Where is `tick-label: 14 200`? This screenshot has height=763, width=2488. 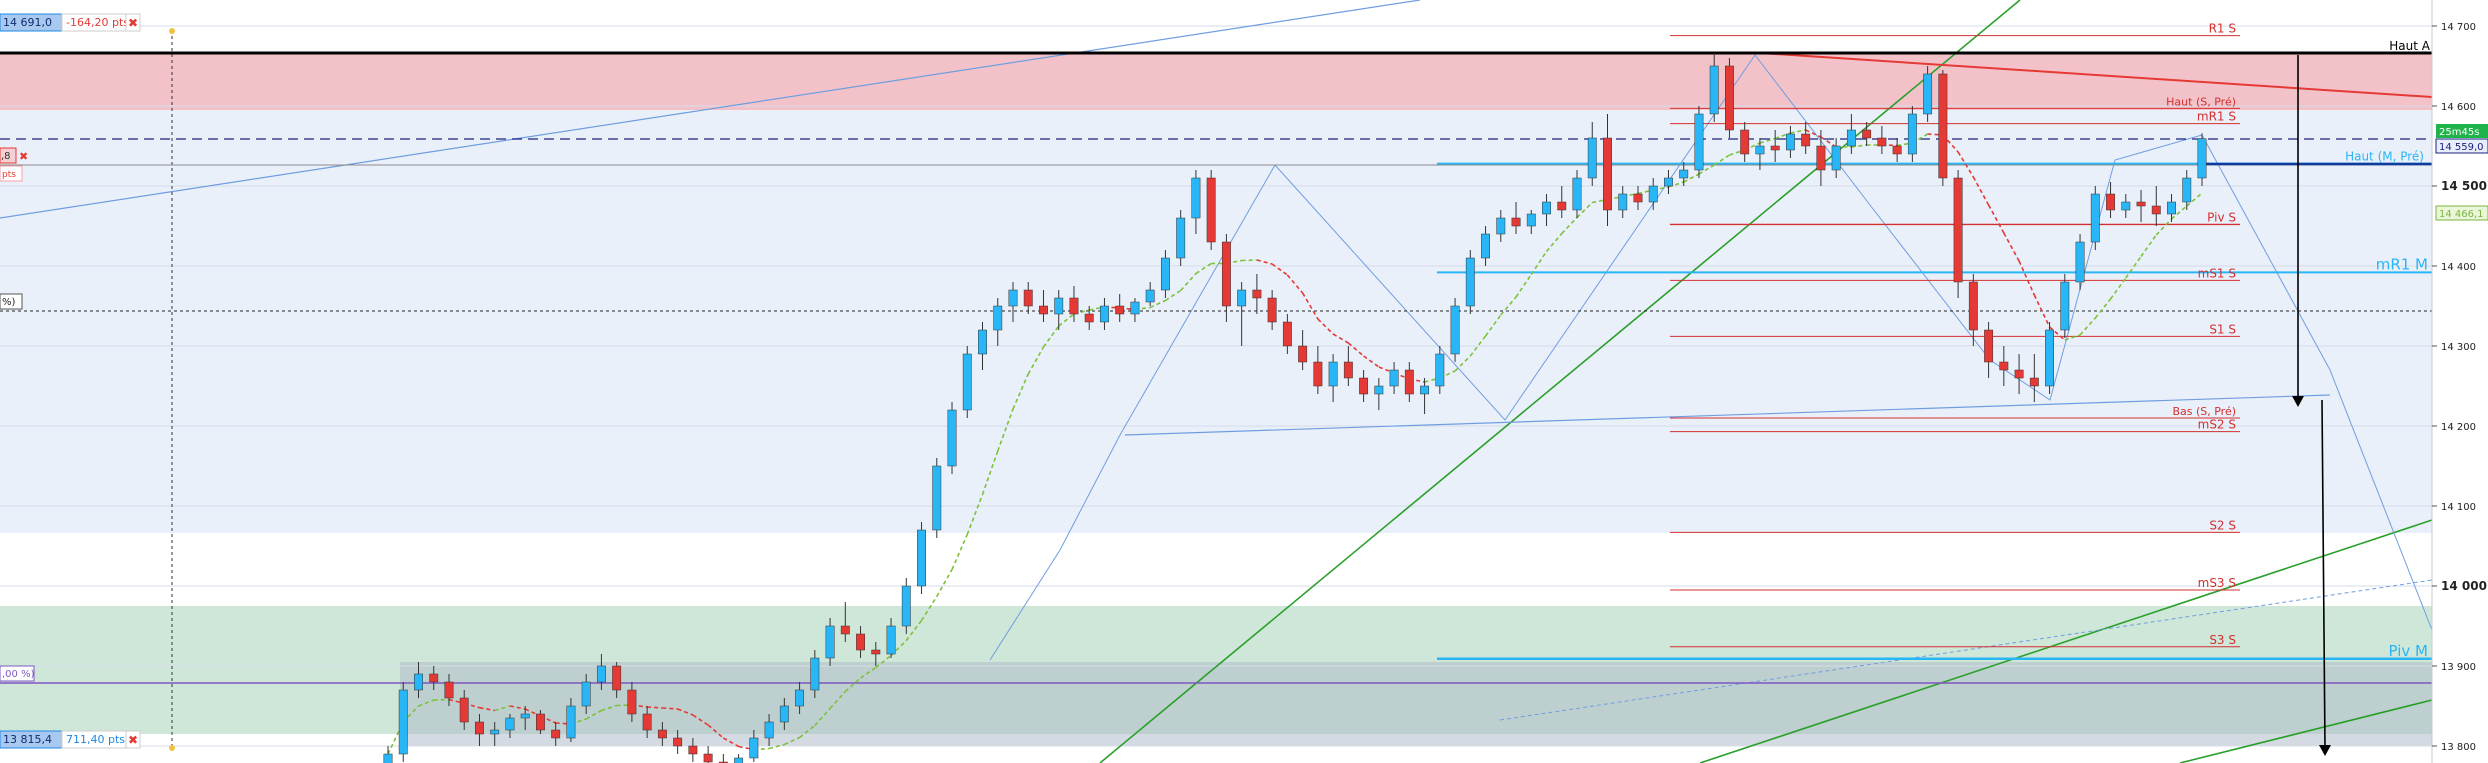 tick-label: 14 200 is located at coordinates (2458, 427).